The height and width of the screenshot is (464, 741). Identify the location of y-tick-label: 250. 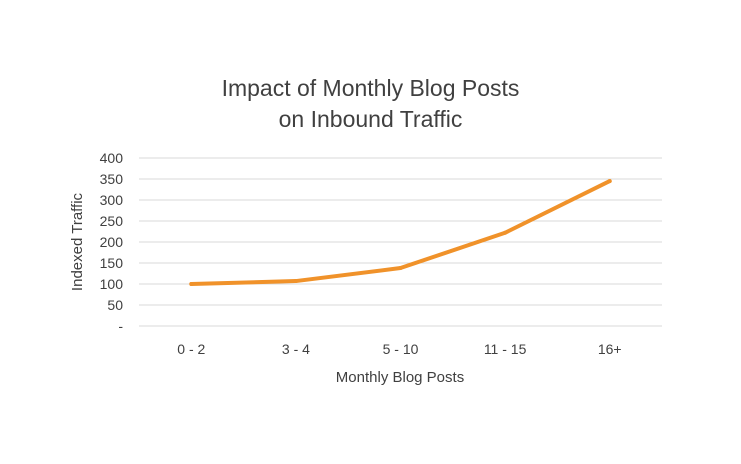
(112, 221).